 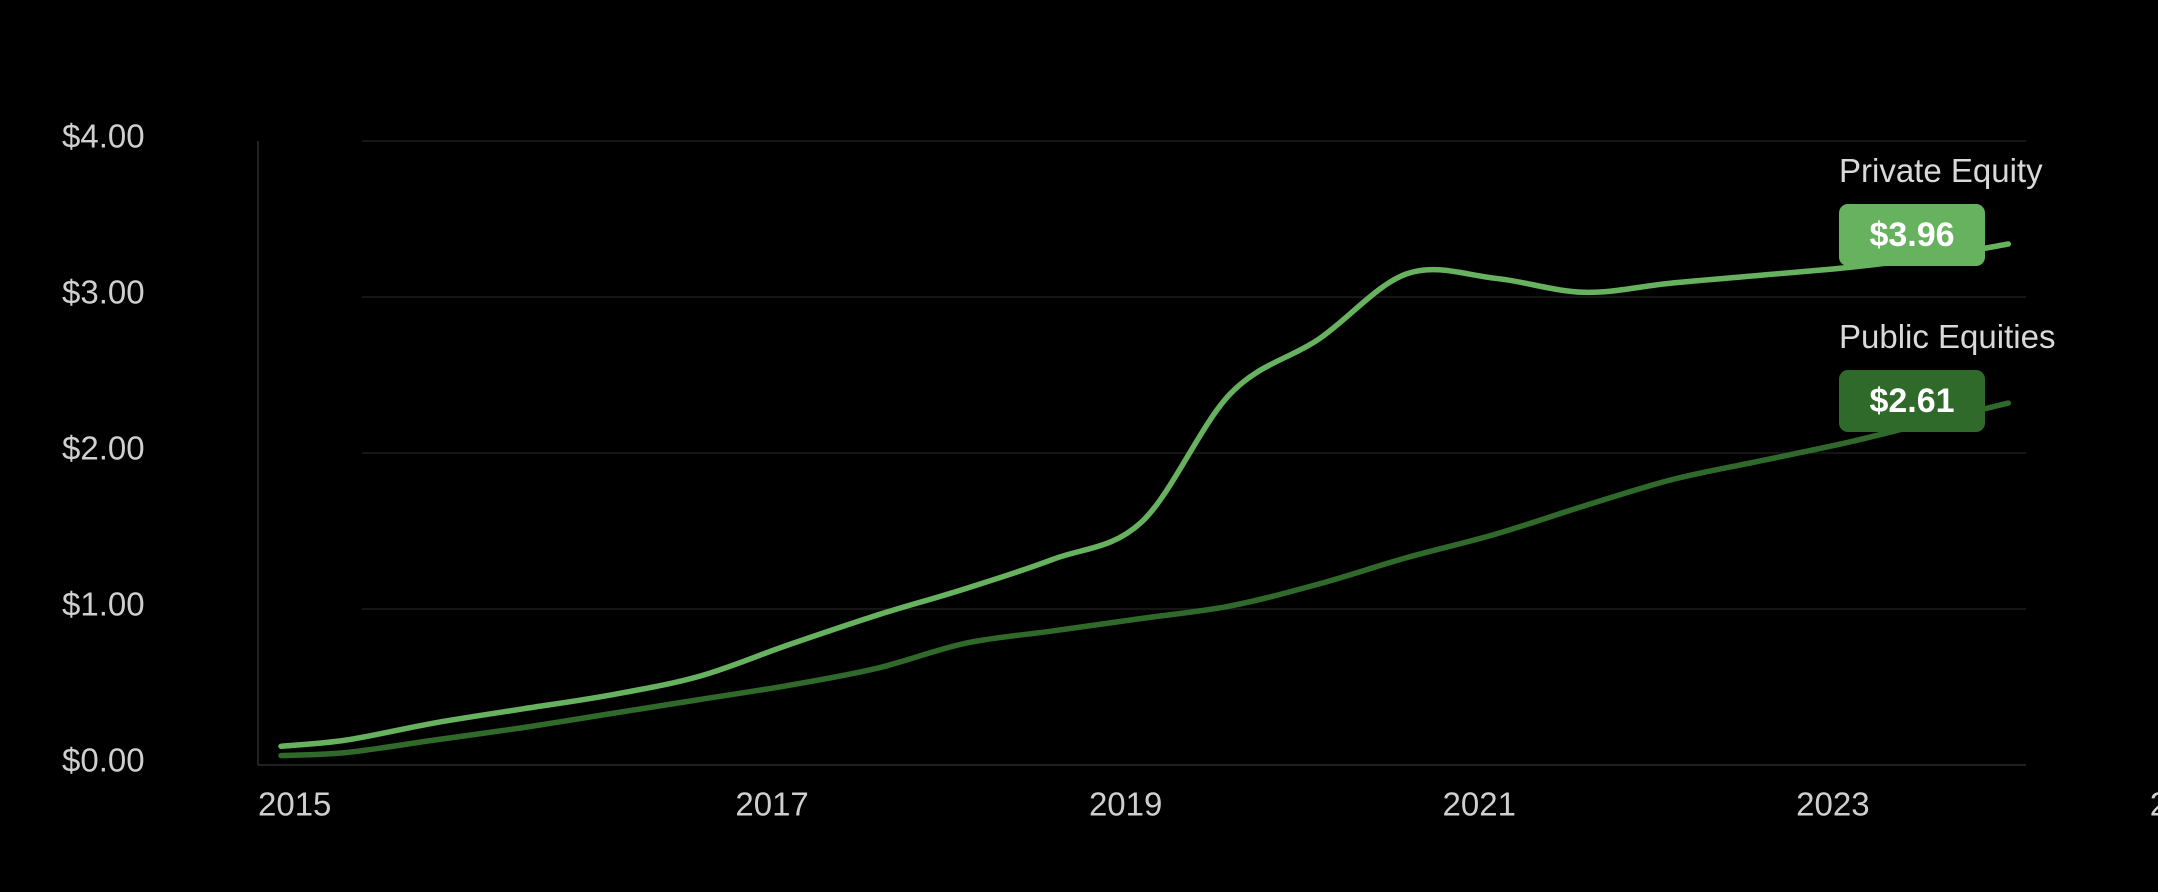 I want to click on y-tick-label: $2.00, so click(x=103, y=448).